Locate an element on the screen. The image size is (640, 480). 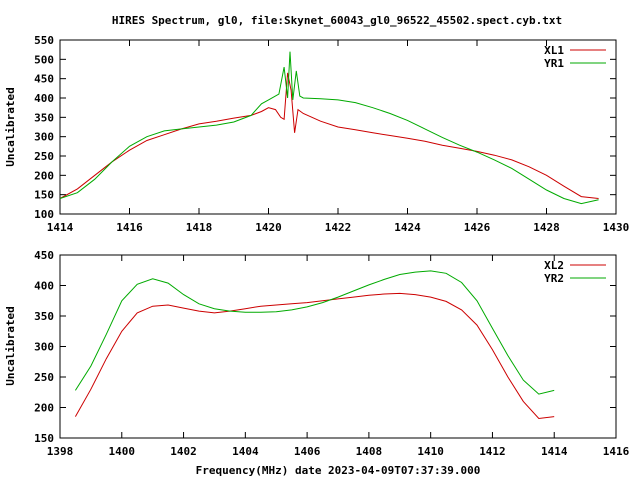
x-tick-label: 1406 is located at coordinates (307, 451).